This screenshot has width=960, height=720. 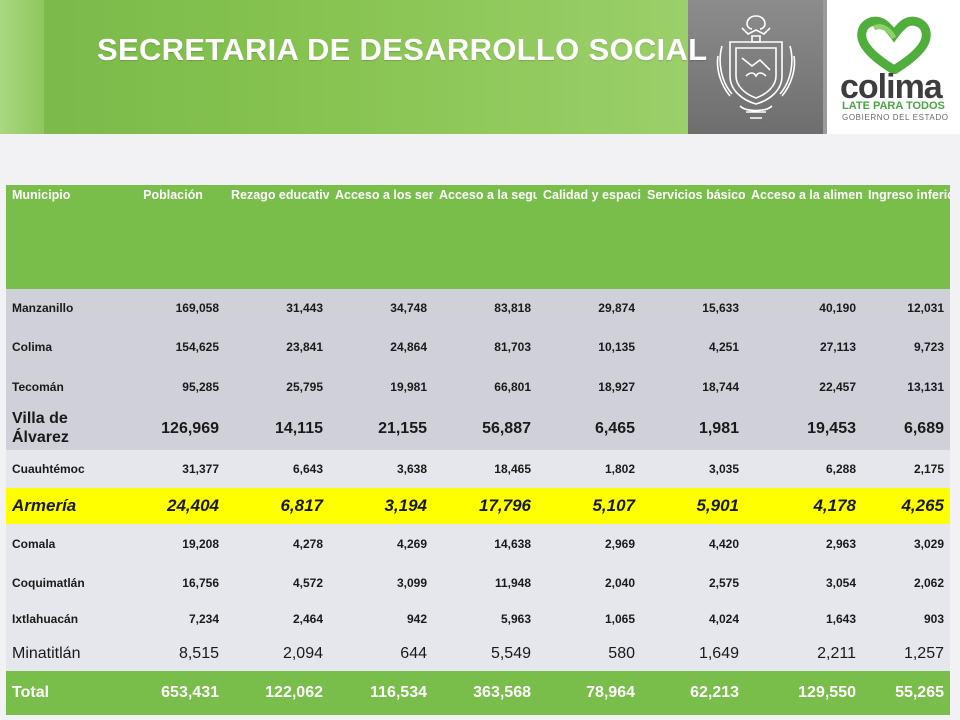 What do you see at coordinates (693, 619) in the screenshot?
I see `value-cell: 4,024` at bounding box center [693, 619].